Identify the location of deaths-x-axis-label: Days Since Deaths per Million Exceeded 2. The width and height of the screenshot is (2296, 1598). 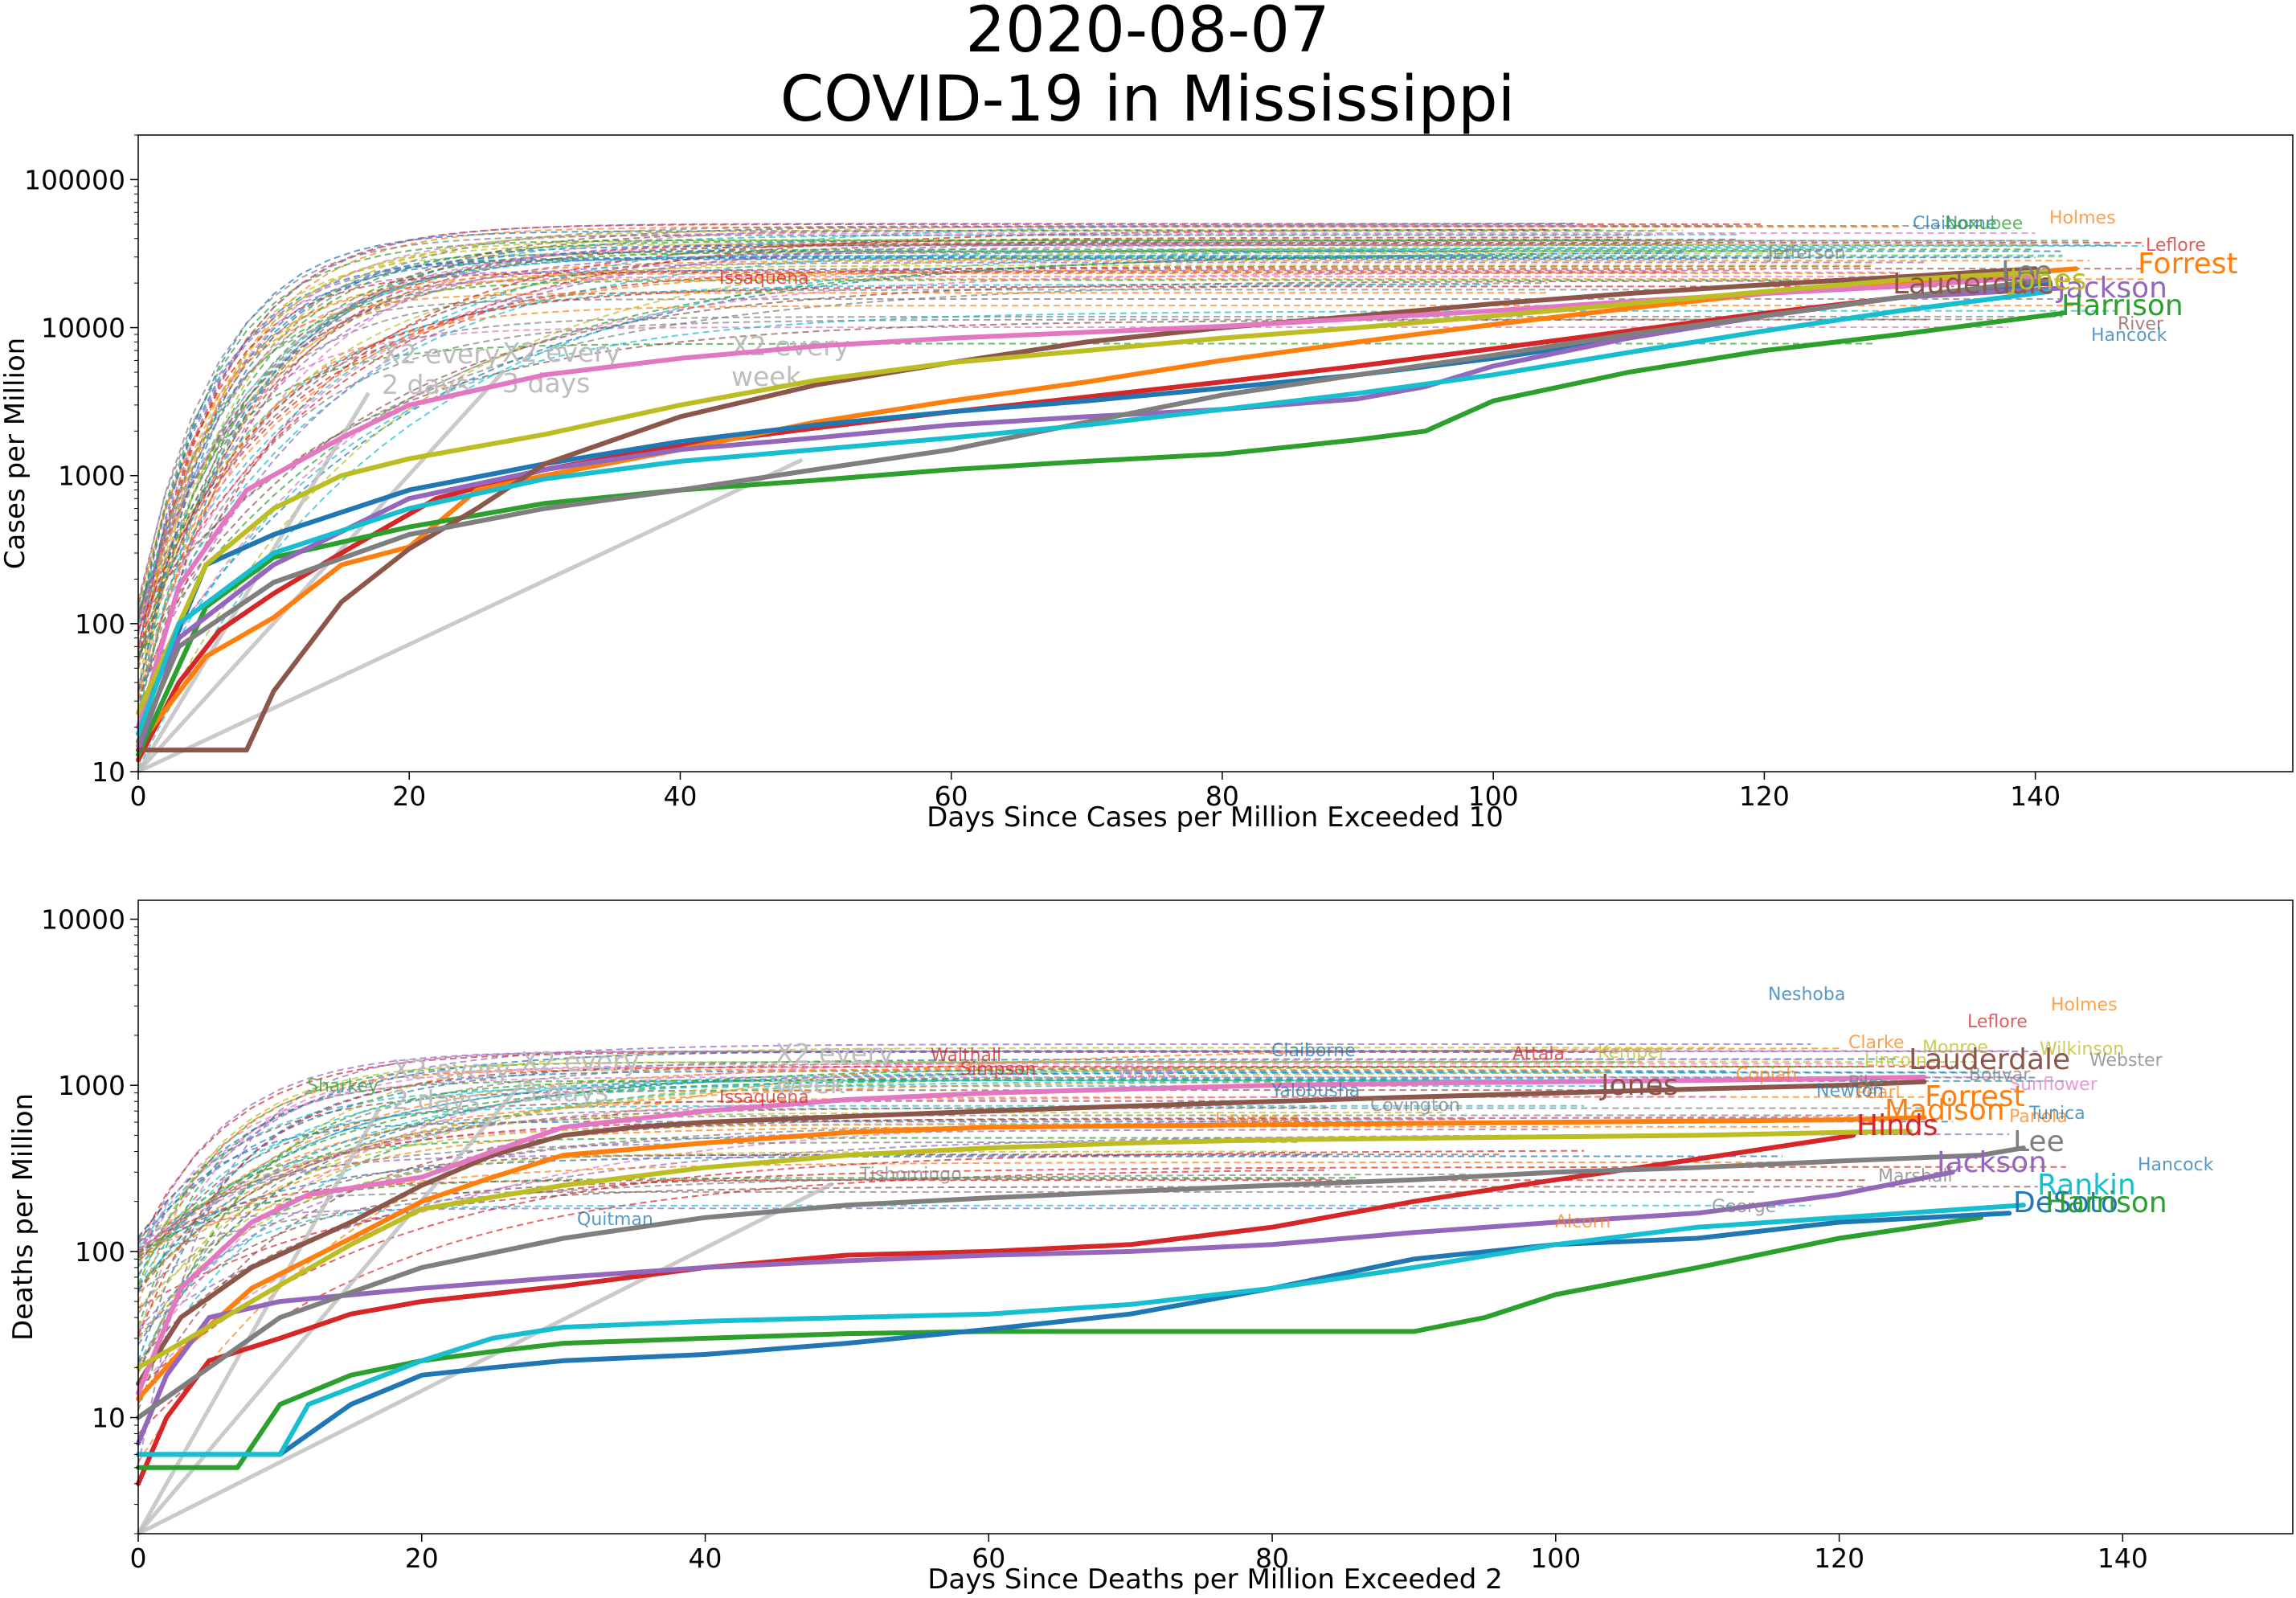
(1215, 1579).